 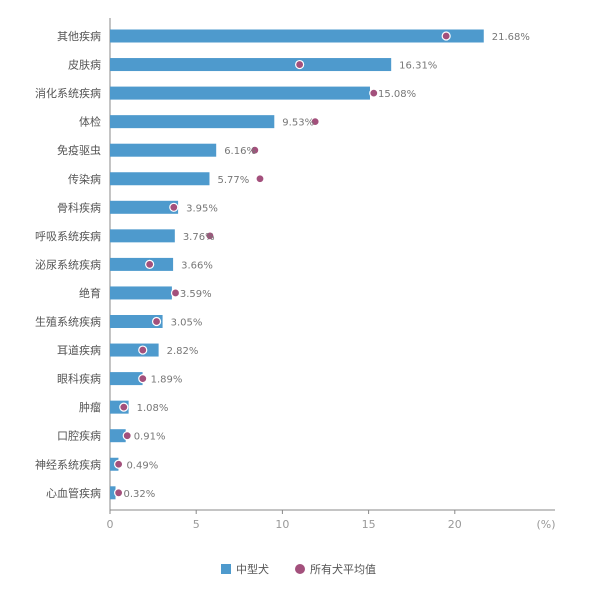 I want to click on bar-value-label: 0.49%, so click(x=142, y=465).